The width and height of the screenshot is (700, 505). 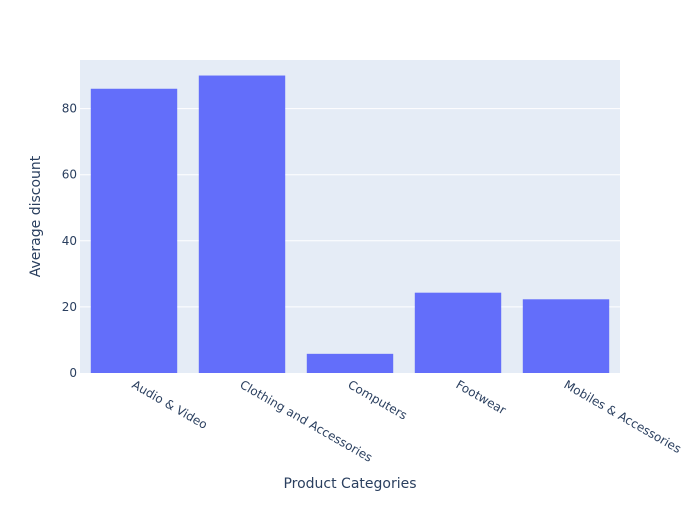 What do you see at coordinates (349, 484) in the screenshot?
I see `x-axis-title: Product Categories` at bounding box center [349, 484].